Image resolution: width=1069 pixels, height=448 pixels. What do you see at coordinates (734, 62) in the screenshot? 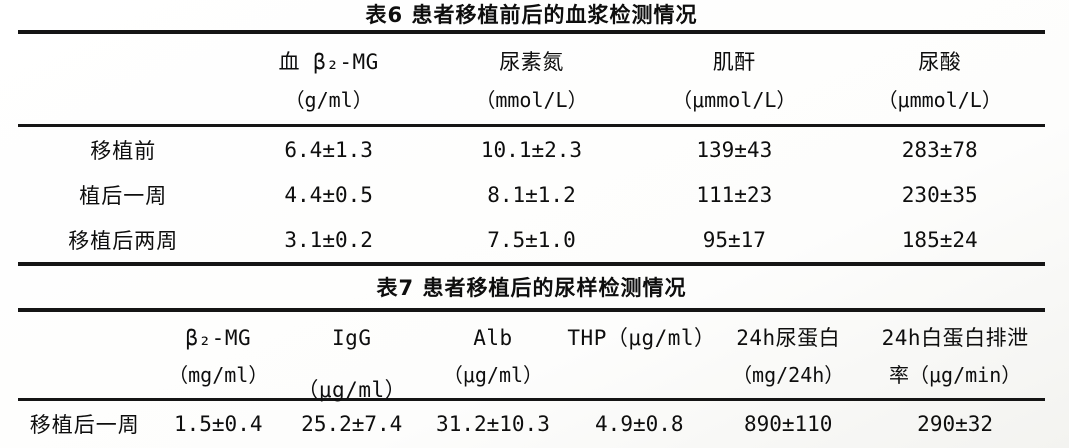
I see `column-name: 肌酐` at bounding box center [734, 62].